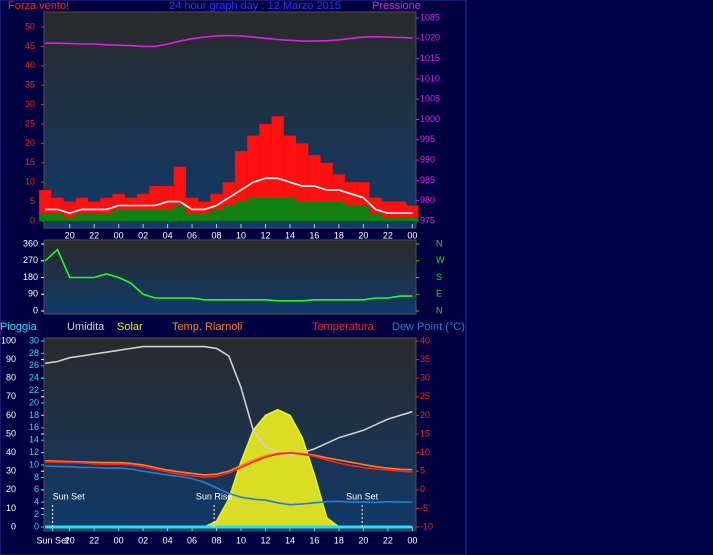  What do you see at coordinates (30, 277) in the screenshot?
I see `y-tick-label: 180` at bounding box center [30, 277].